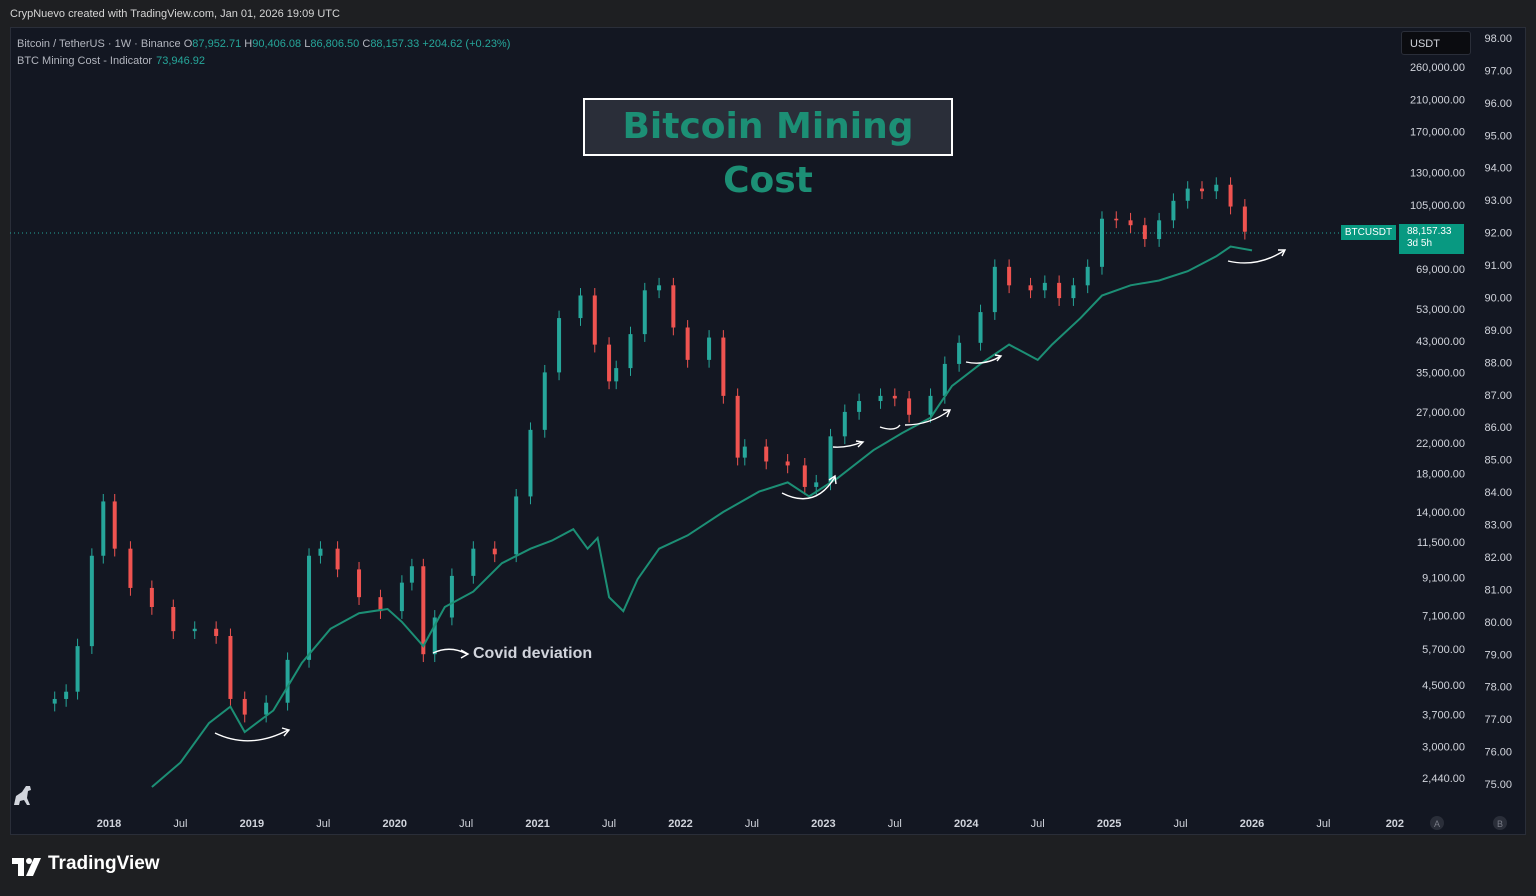  What do you see at coordinates (1282, 253) in the screenshot?
I see `arrow-2025-head` at bounding box center [1282, 253].